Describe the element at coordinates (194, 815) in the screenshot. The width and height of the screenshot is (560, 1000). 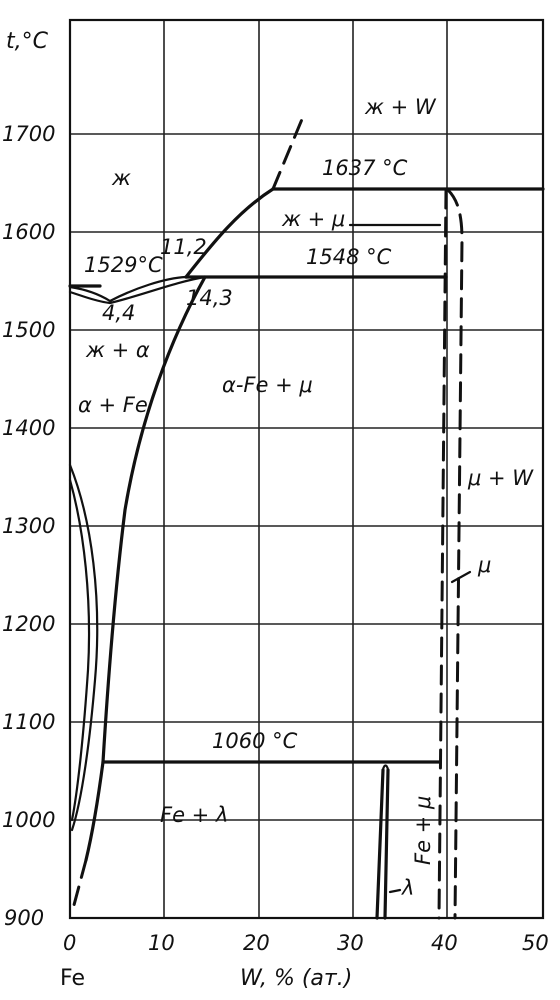
I see `region-fe-lambda: Fe + λ` at that location.